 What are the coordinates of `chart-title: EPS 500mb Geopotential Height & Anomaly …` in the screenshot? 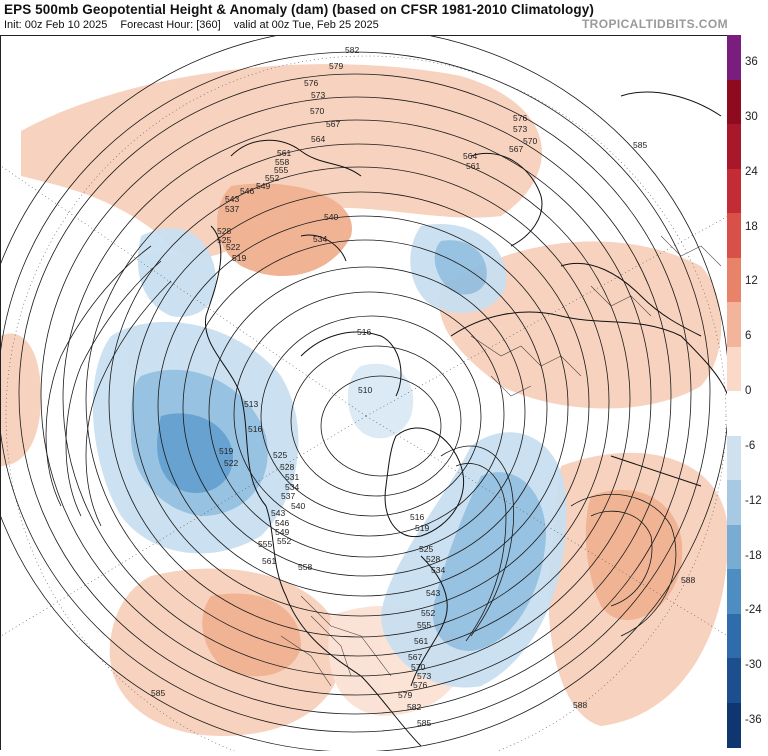 It's located at (299, 9).